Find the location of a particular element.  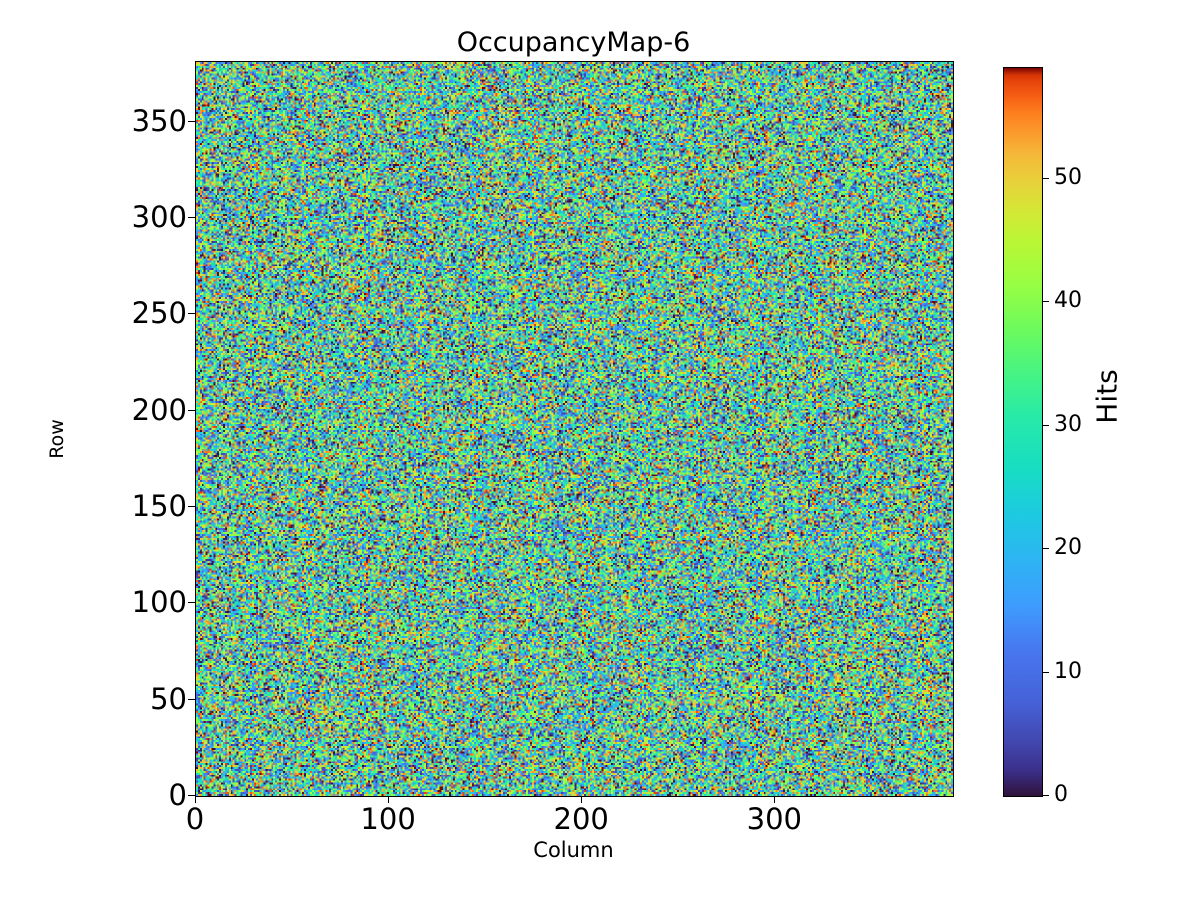

y-tick-label: 300 is located at coordinates (159, 217).